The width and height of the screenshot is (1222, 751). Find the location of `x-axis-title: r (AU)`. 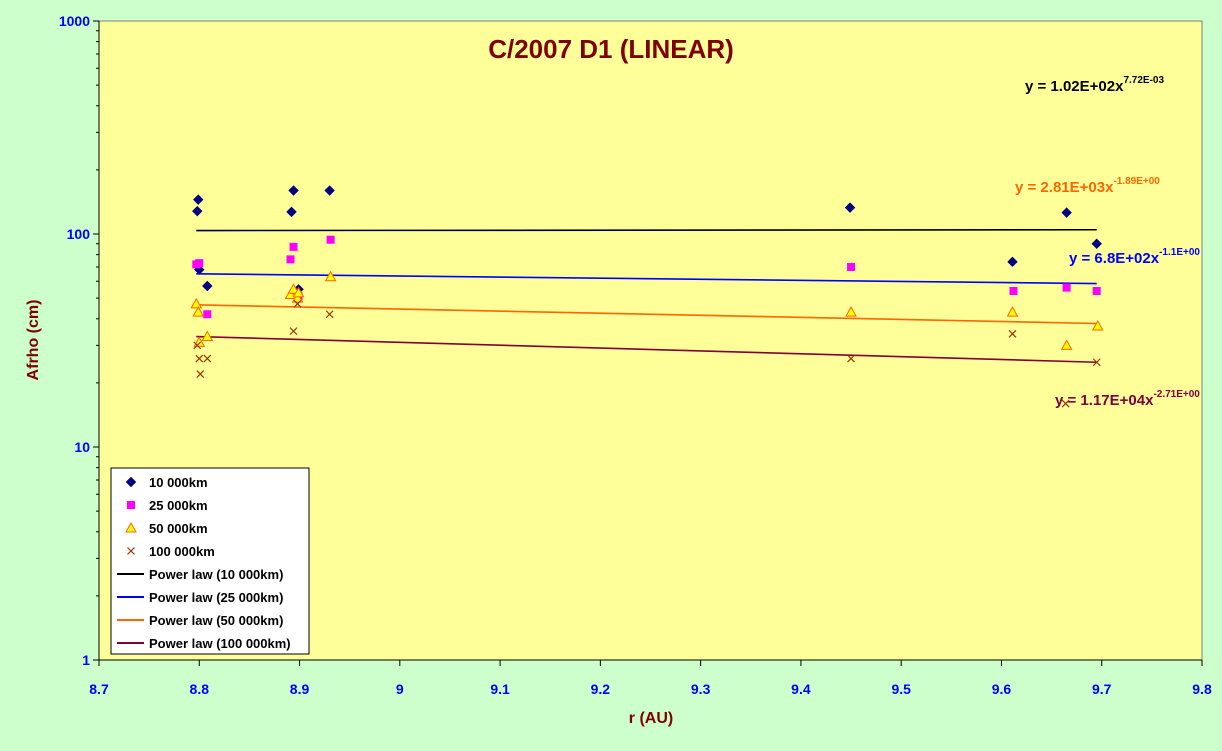

x-axis-title: r (AU) is located at coordinates (651, 718).